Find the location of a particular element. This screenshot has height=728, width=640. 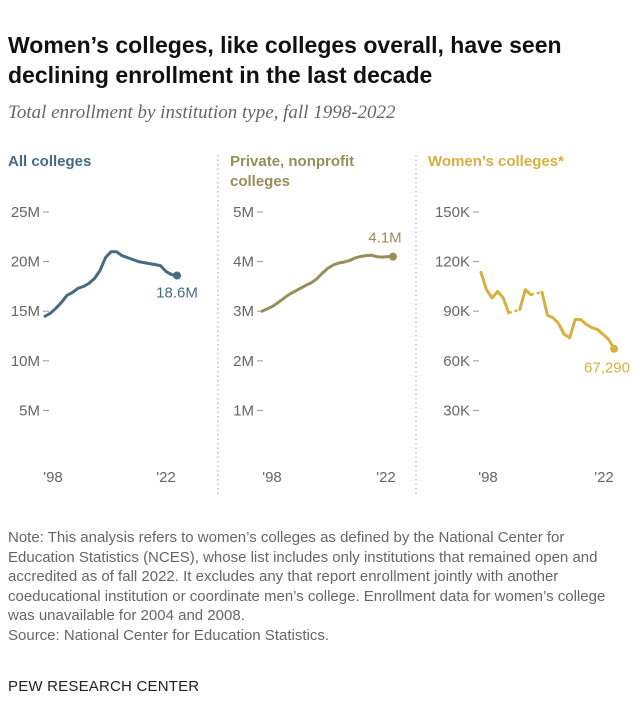

panel-title-private-nonprofit: Private, nonprofit colleges is located at coordinates (292, 171).